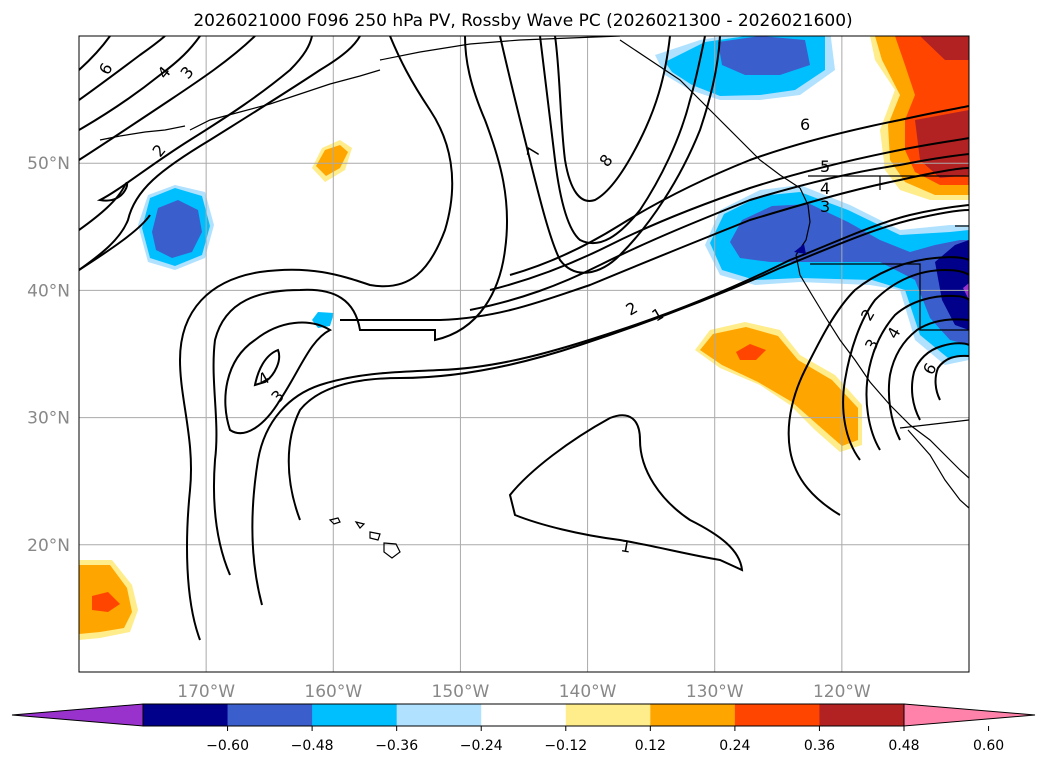 The height and width of the screenshot is (765, 1047). I want to click on contour-trough-inner, so click(612, 119).